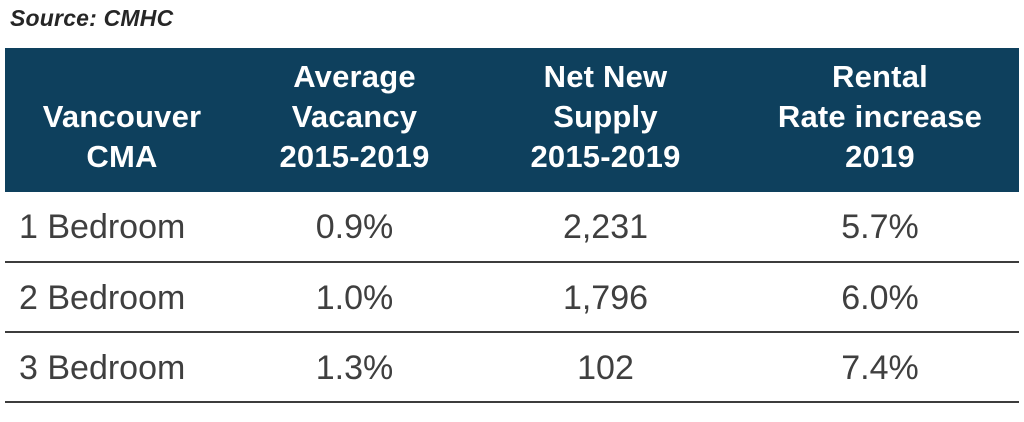 The image size is (1024, 422). I want to click on source-caption: Source: CMHC, so click(92, 18).